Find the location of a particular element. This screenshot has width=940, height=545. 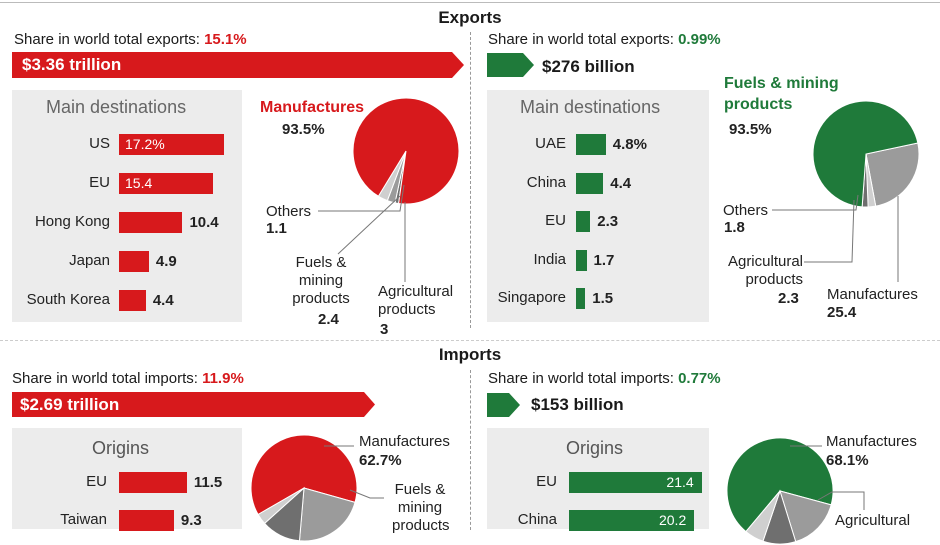

exports-right-panel-title: Main destinations is located at coordinates (590, 107).